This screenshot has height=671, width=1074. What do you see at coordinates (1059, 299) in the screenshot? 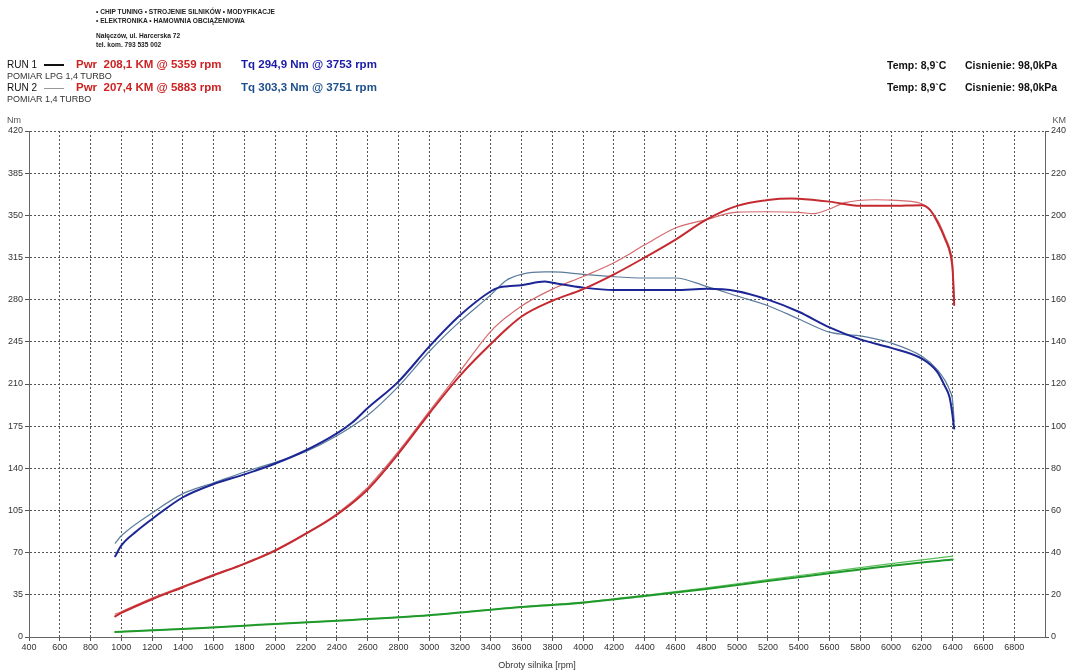
I see `y2-tick-label: 160` at bounding box center [1059, 299].